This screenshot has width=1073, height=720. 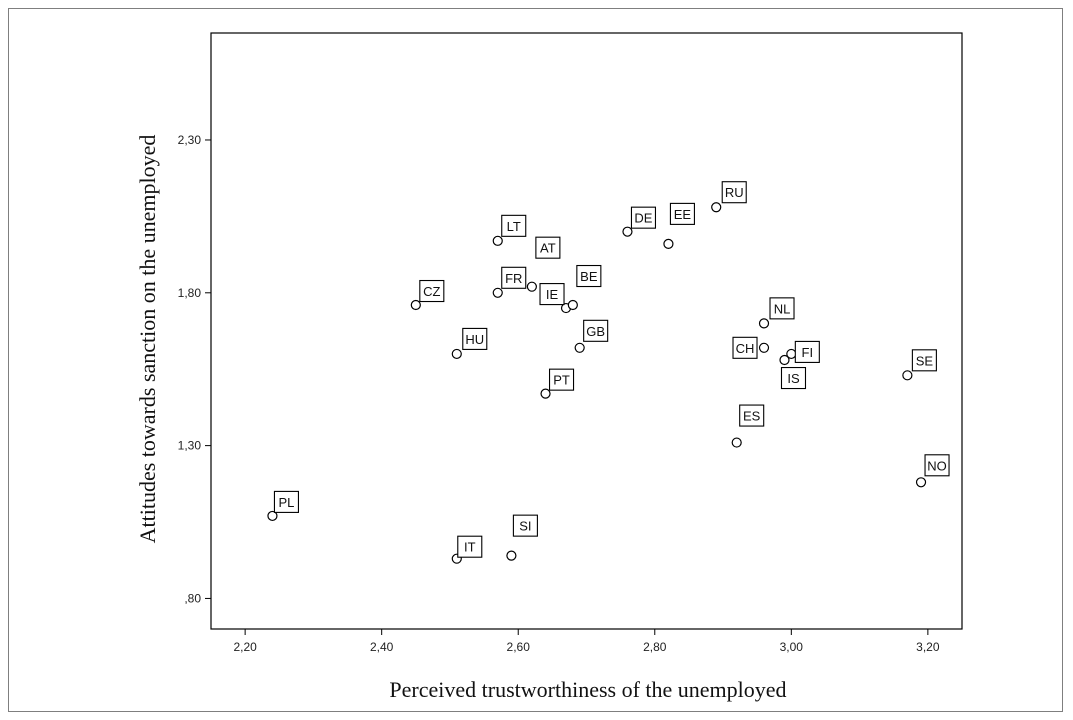 I want to click on point-label: IT, so click(x=470, y=547).